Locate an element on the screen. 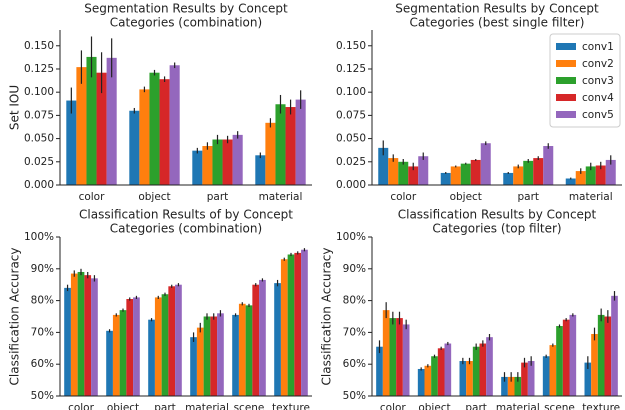 This screenshot has width=625, height=410. y-tick-label: 0.100 is located at coordinates (39, 92).